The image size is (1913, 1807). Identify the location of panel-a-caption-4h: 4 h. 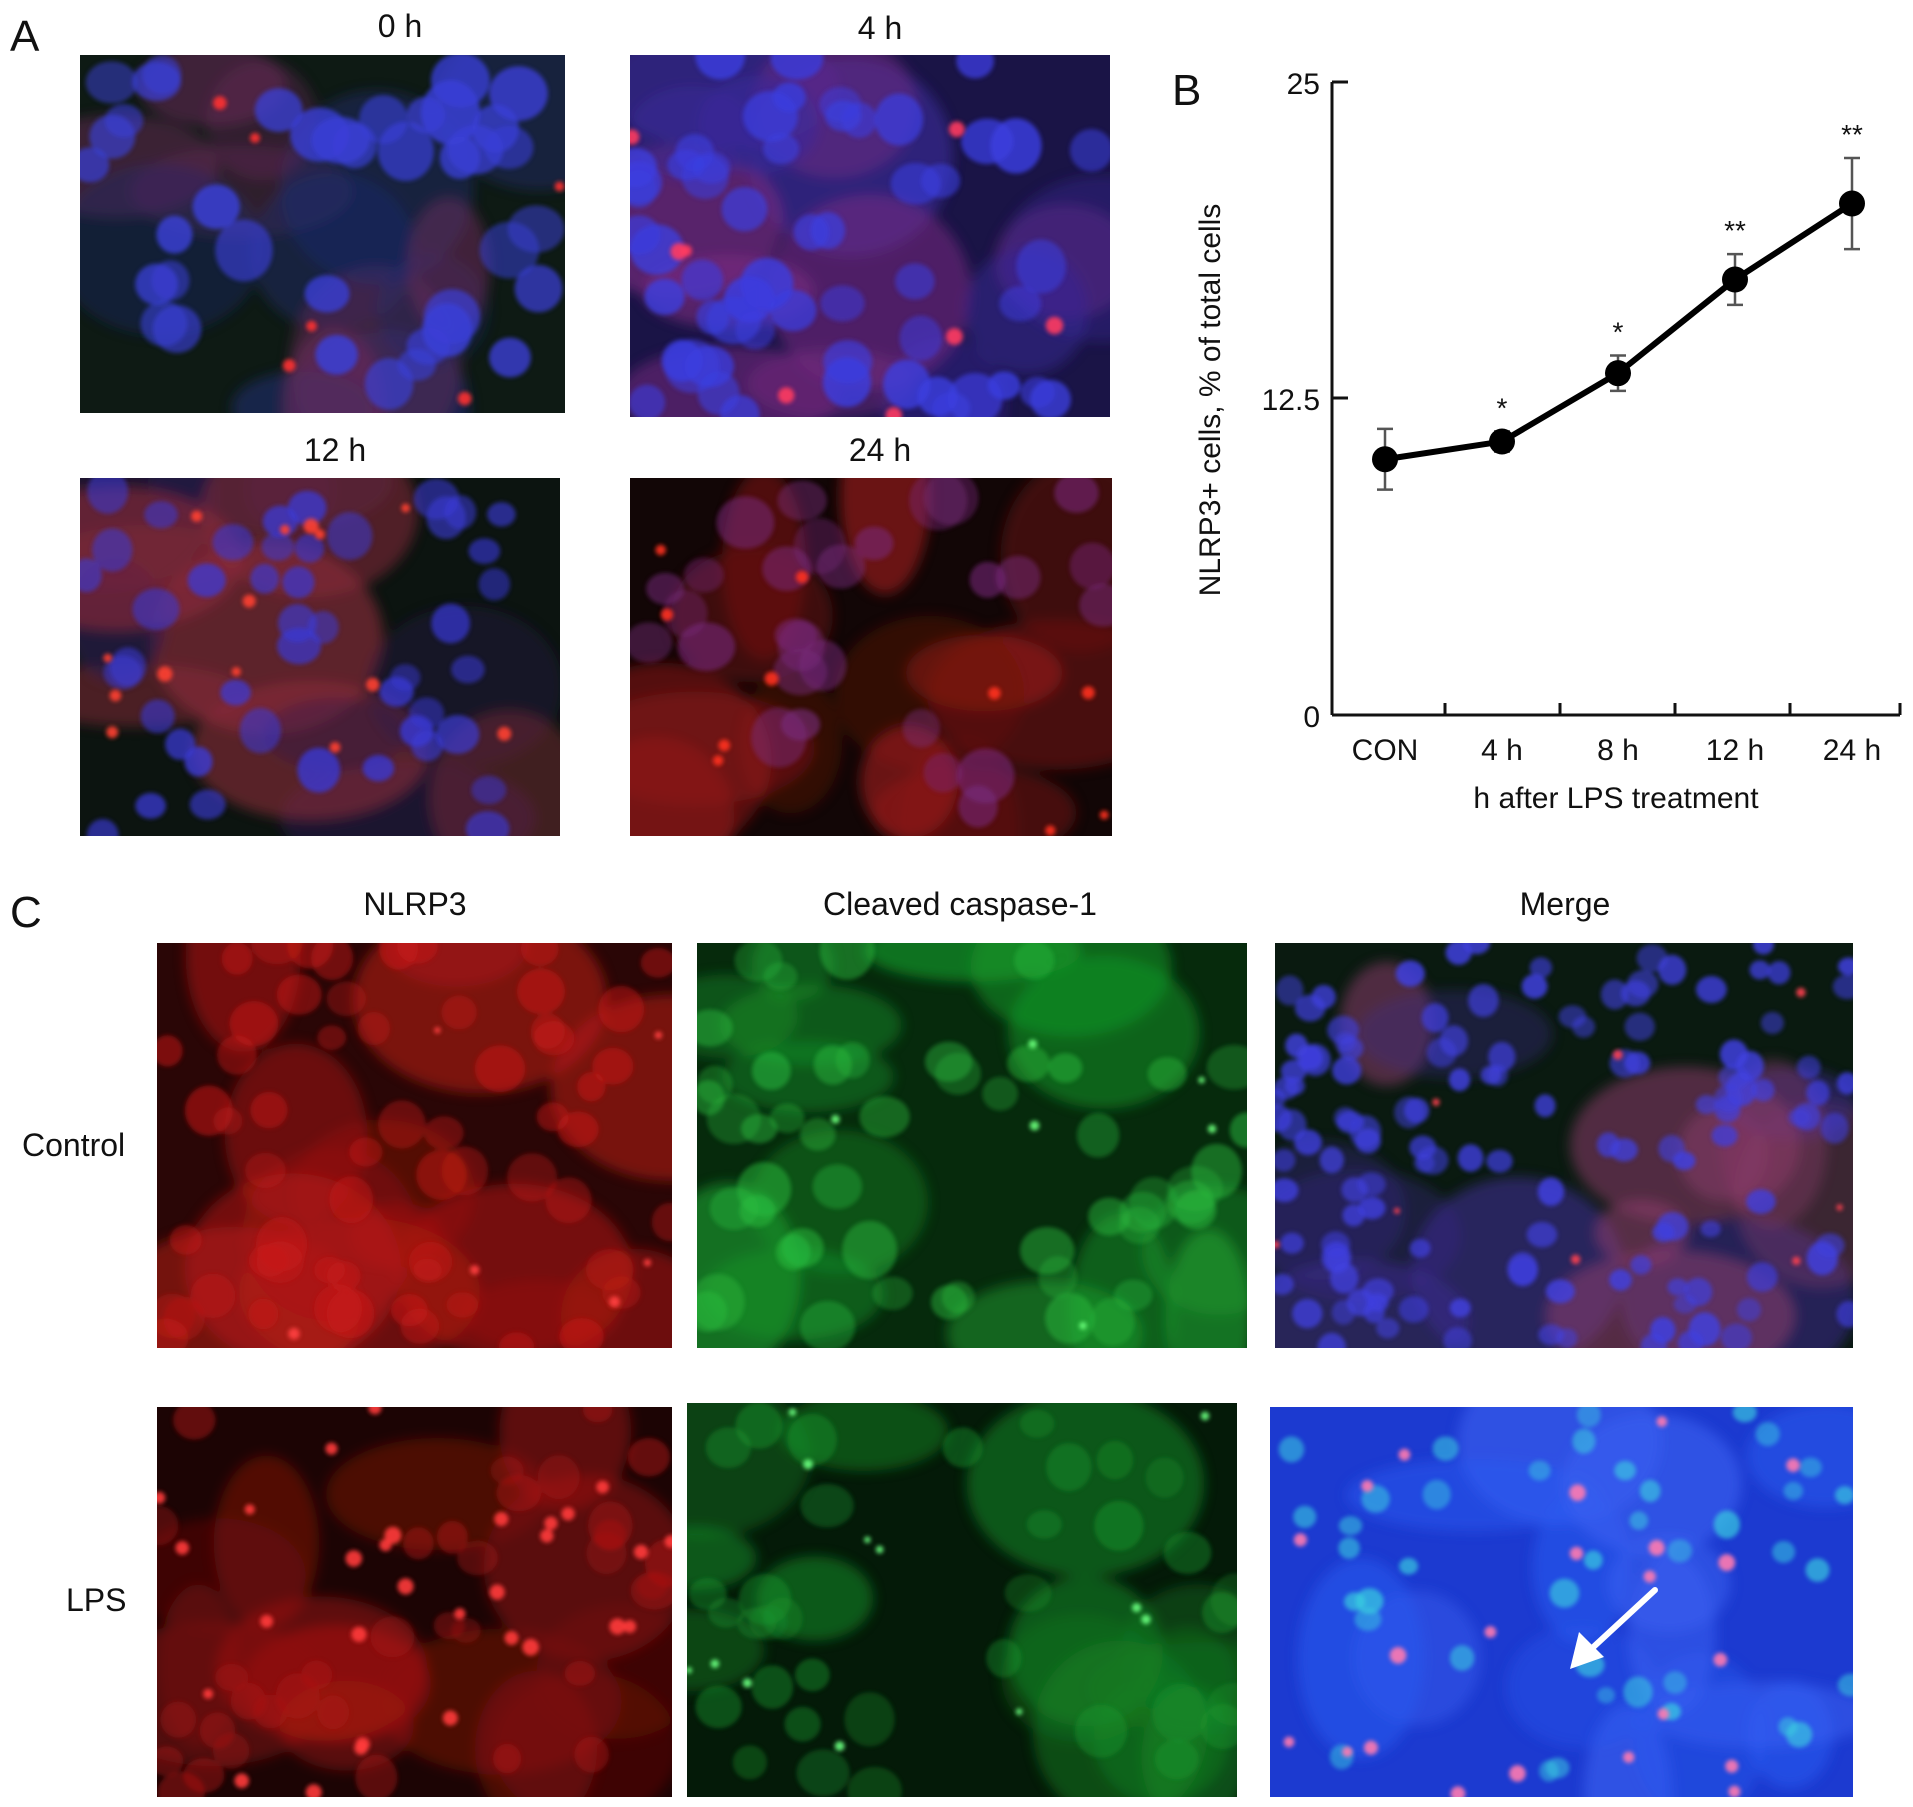
(880, 28).